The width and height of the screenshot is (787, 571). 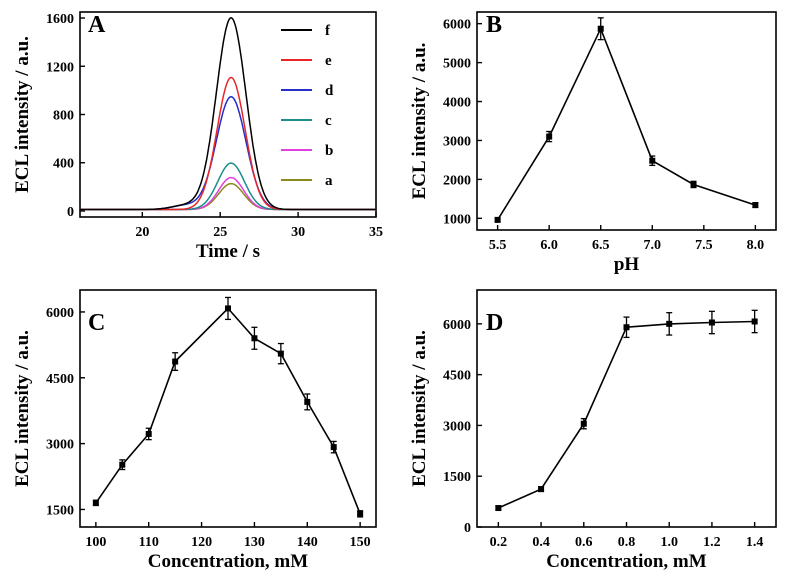 What do you see at coordinates (499, 542) in the screenshot?
I see `x-tick-label: 0.2` at bounding box center [499, 542].